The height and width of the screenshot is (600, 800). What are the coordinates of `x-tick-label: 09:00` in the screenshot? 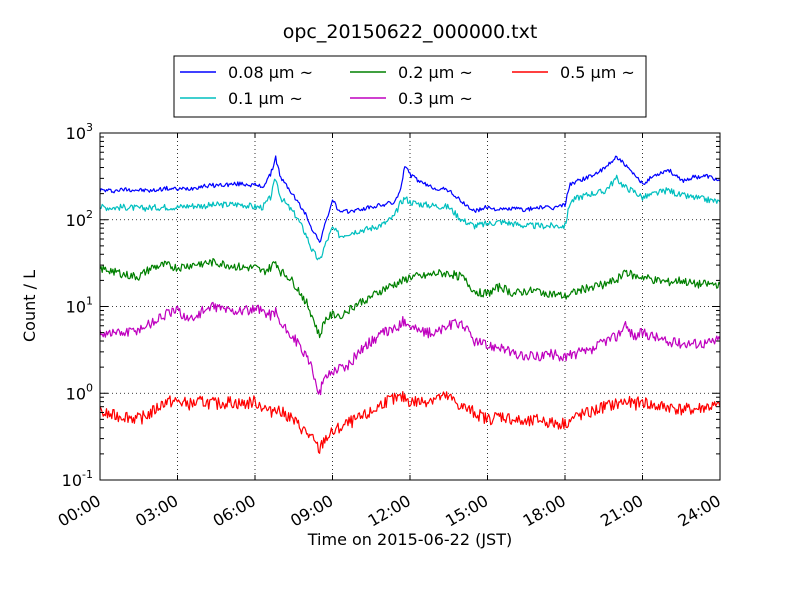 It's located at (311, 511).